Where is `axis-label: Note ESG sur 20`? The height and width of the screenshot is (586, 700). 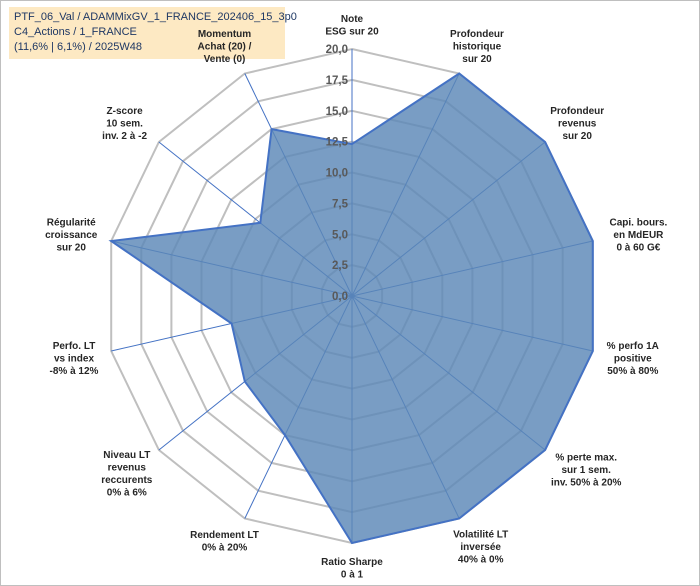 axis-label: Note ESG sur 20 is located at coordinates (352, 26).